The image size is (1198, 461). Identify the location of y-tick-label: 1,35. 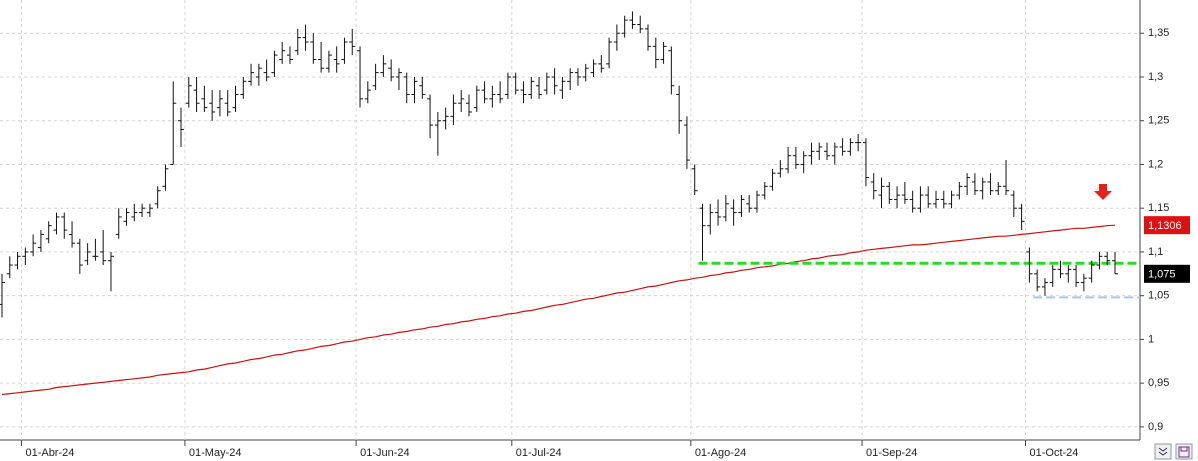
(1158, 33).